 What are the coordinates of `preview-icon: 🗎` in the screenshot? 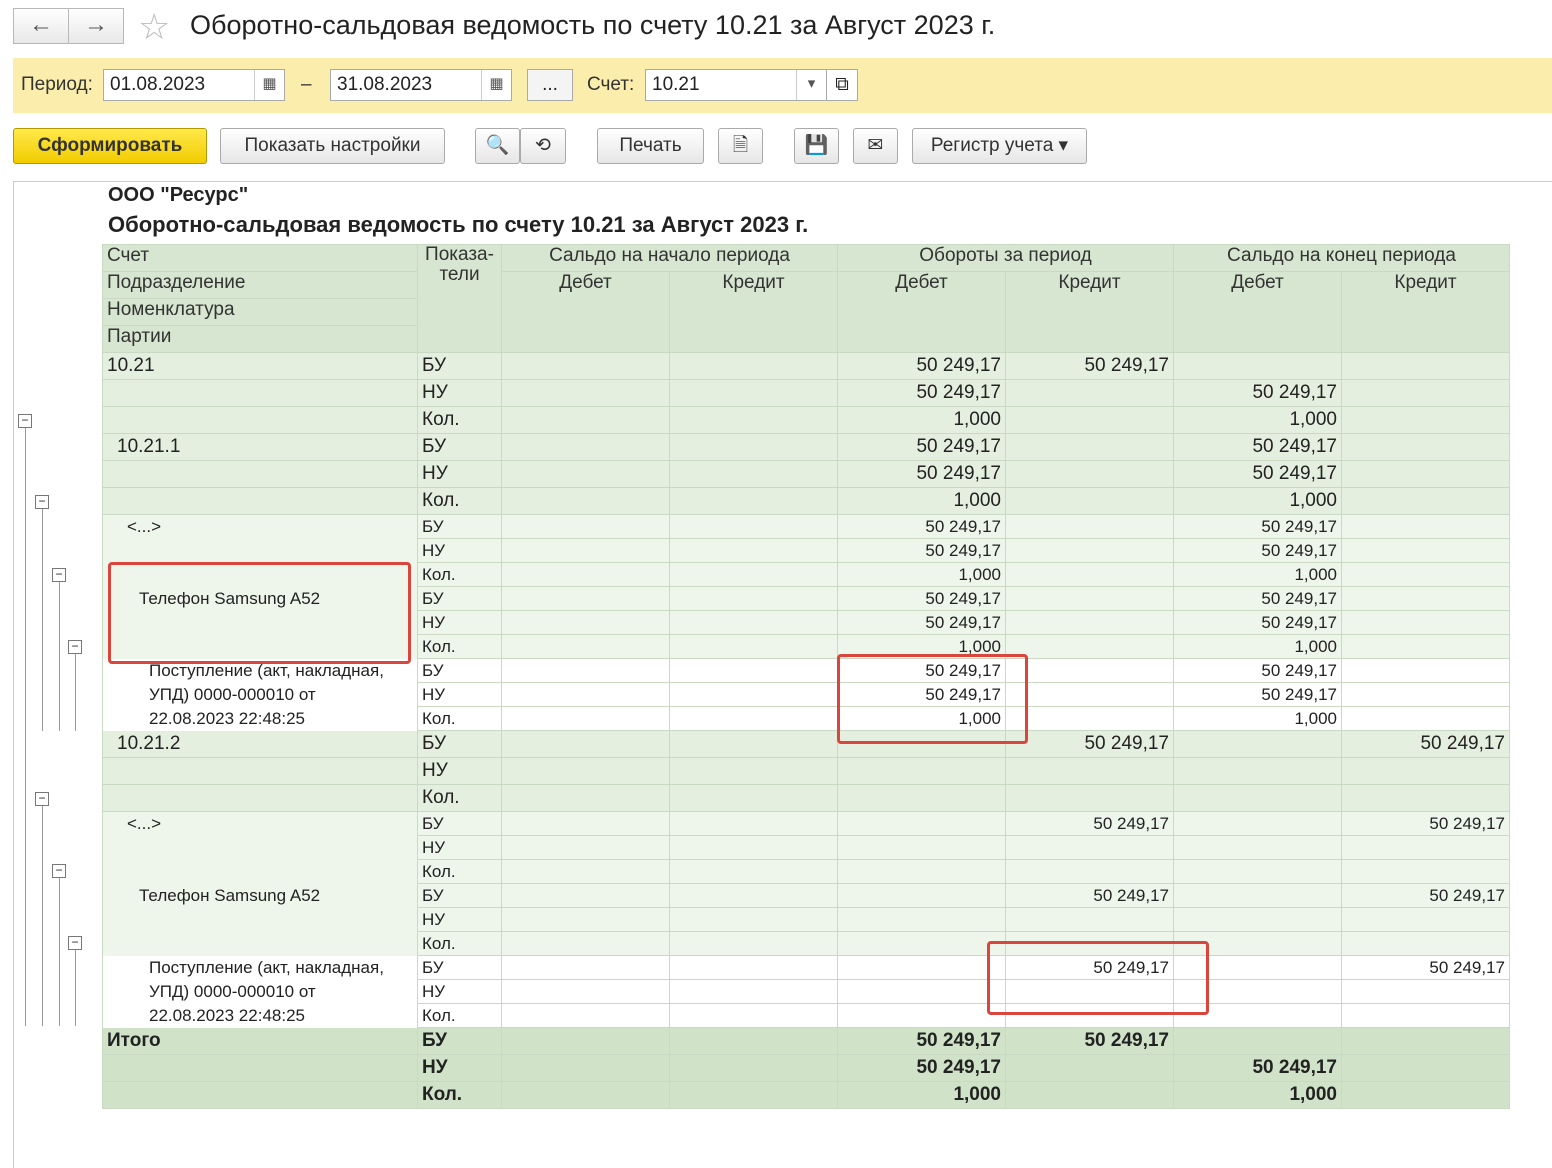 It's located at (740, 146).